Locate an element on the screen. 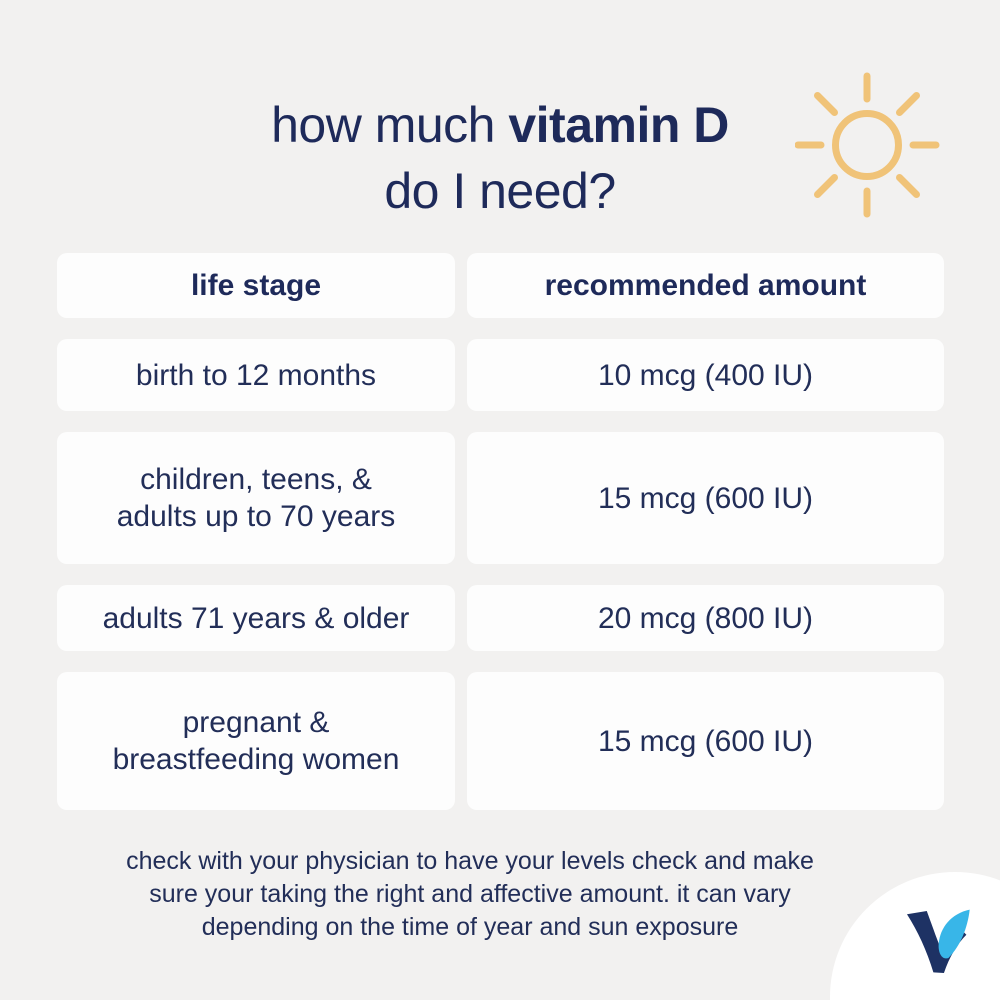 This screenshot has width=1000, height=1000. cell-amount-row-3: 15 mcg (600 IU) is located at coordinates (705, 741).